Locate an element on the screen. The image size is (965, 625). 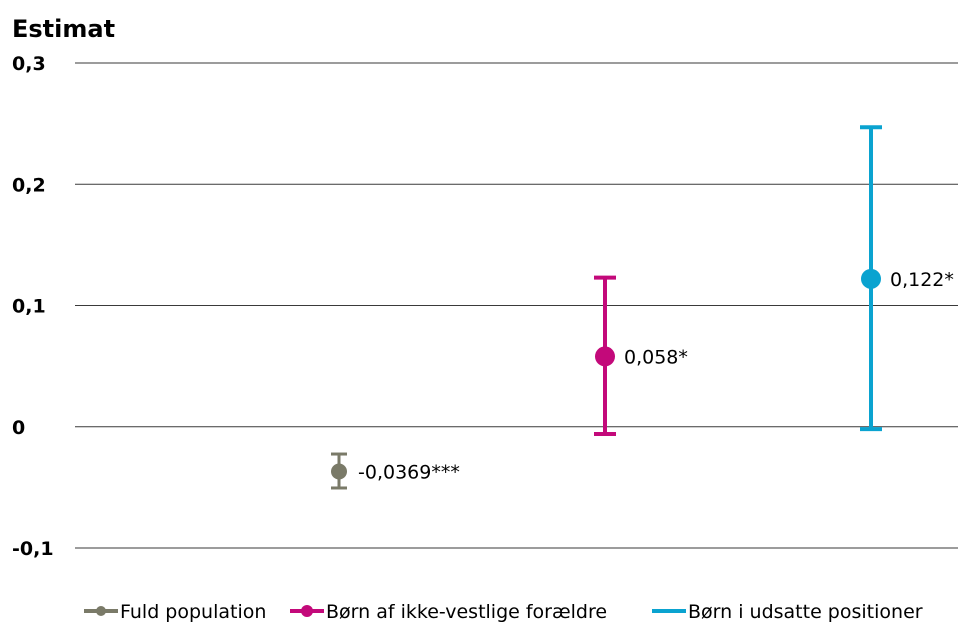
y-tick-label: 0,1 is located at coordinates (29, 307).